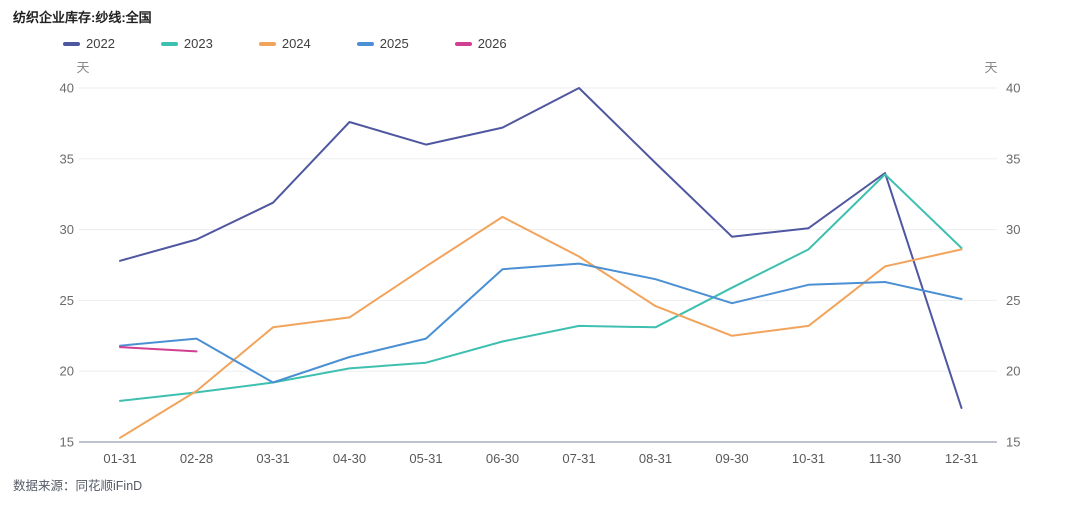  I want to click on legend-label: 2024, so click(296, 43).